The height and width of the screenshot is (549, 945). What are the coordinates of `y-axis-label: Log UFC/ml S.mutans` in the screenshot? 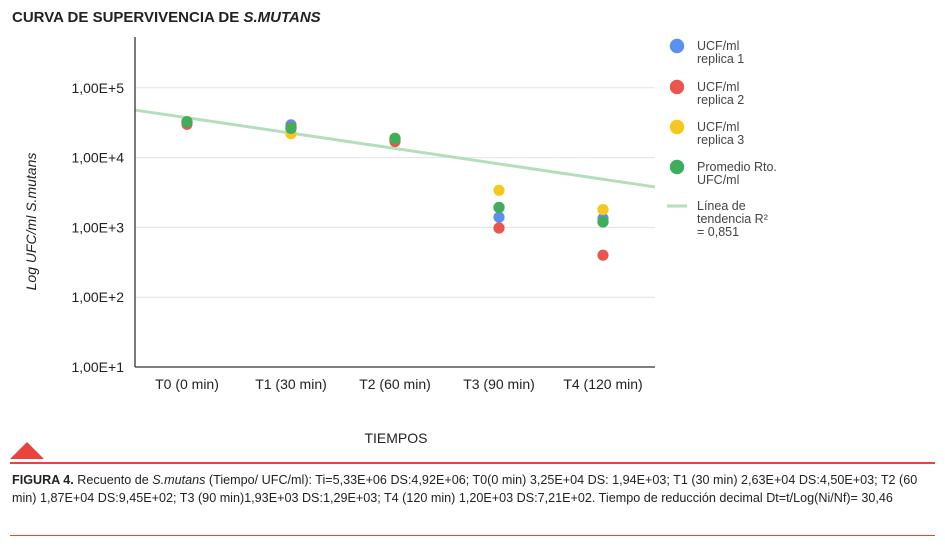 It's located at (31, 222).